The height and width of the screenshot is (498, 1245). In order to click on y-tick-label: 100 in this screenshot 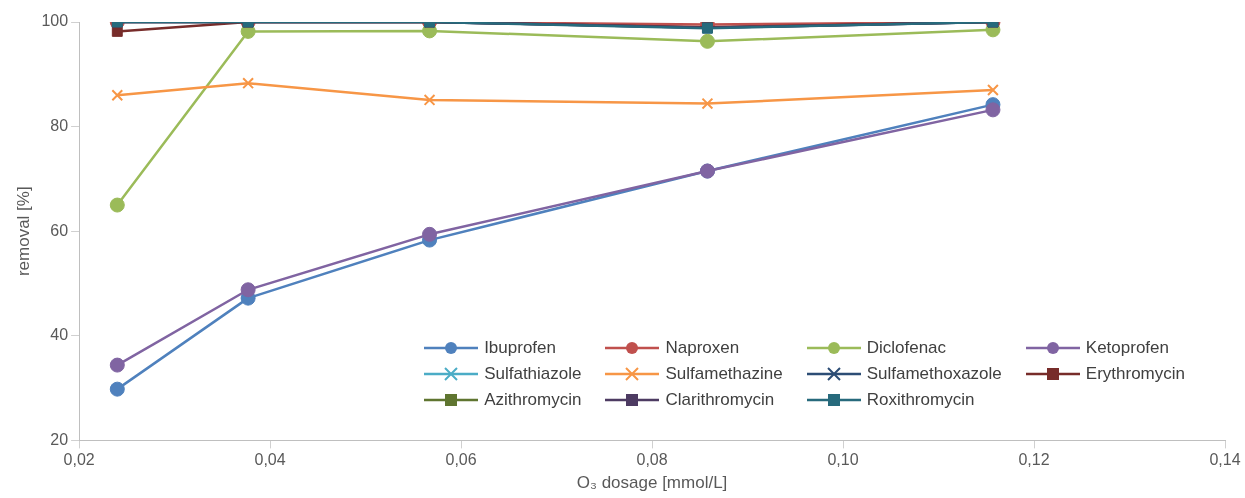, I will do `click(55, 21)`.